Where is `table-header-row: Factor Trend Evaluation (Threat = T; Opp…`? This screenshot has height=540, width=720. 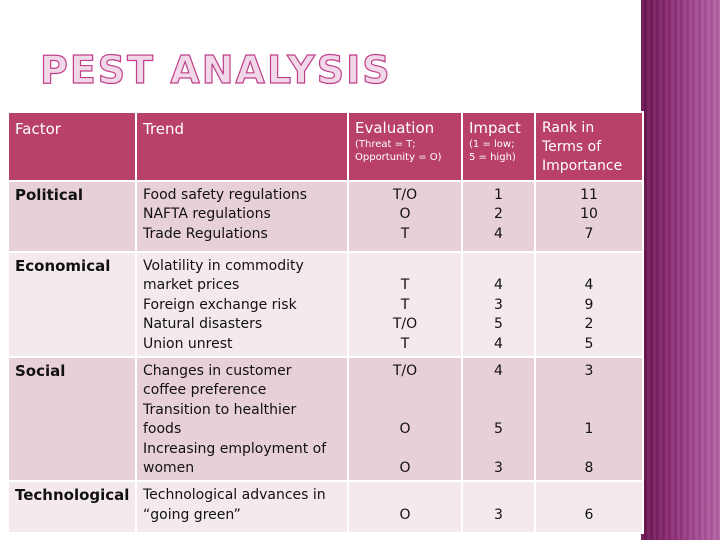 table-header-row: Factor Trend Evaluation (Threat = T; Opp… is located at coordinates (325, 146).